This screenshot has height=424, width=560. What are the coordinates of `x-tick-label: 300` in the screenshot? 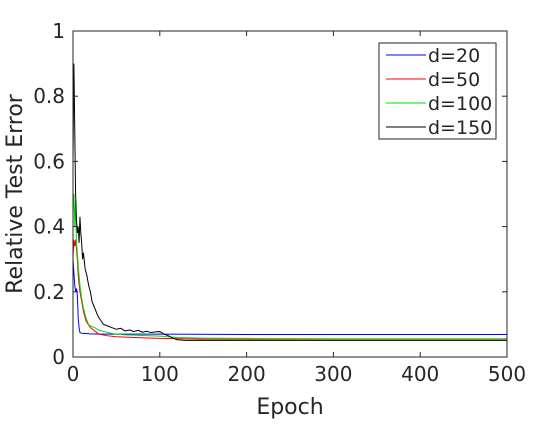 It's located at (333, 374).